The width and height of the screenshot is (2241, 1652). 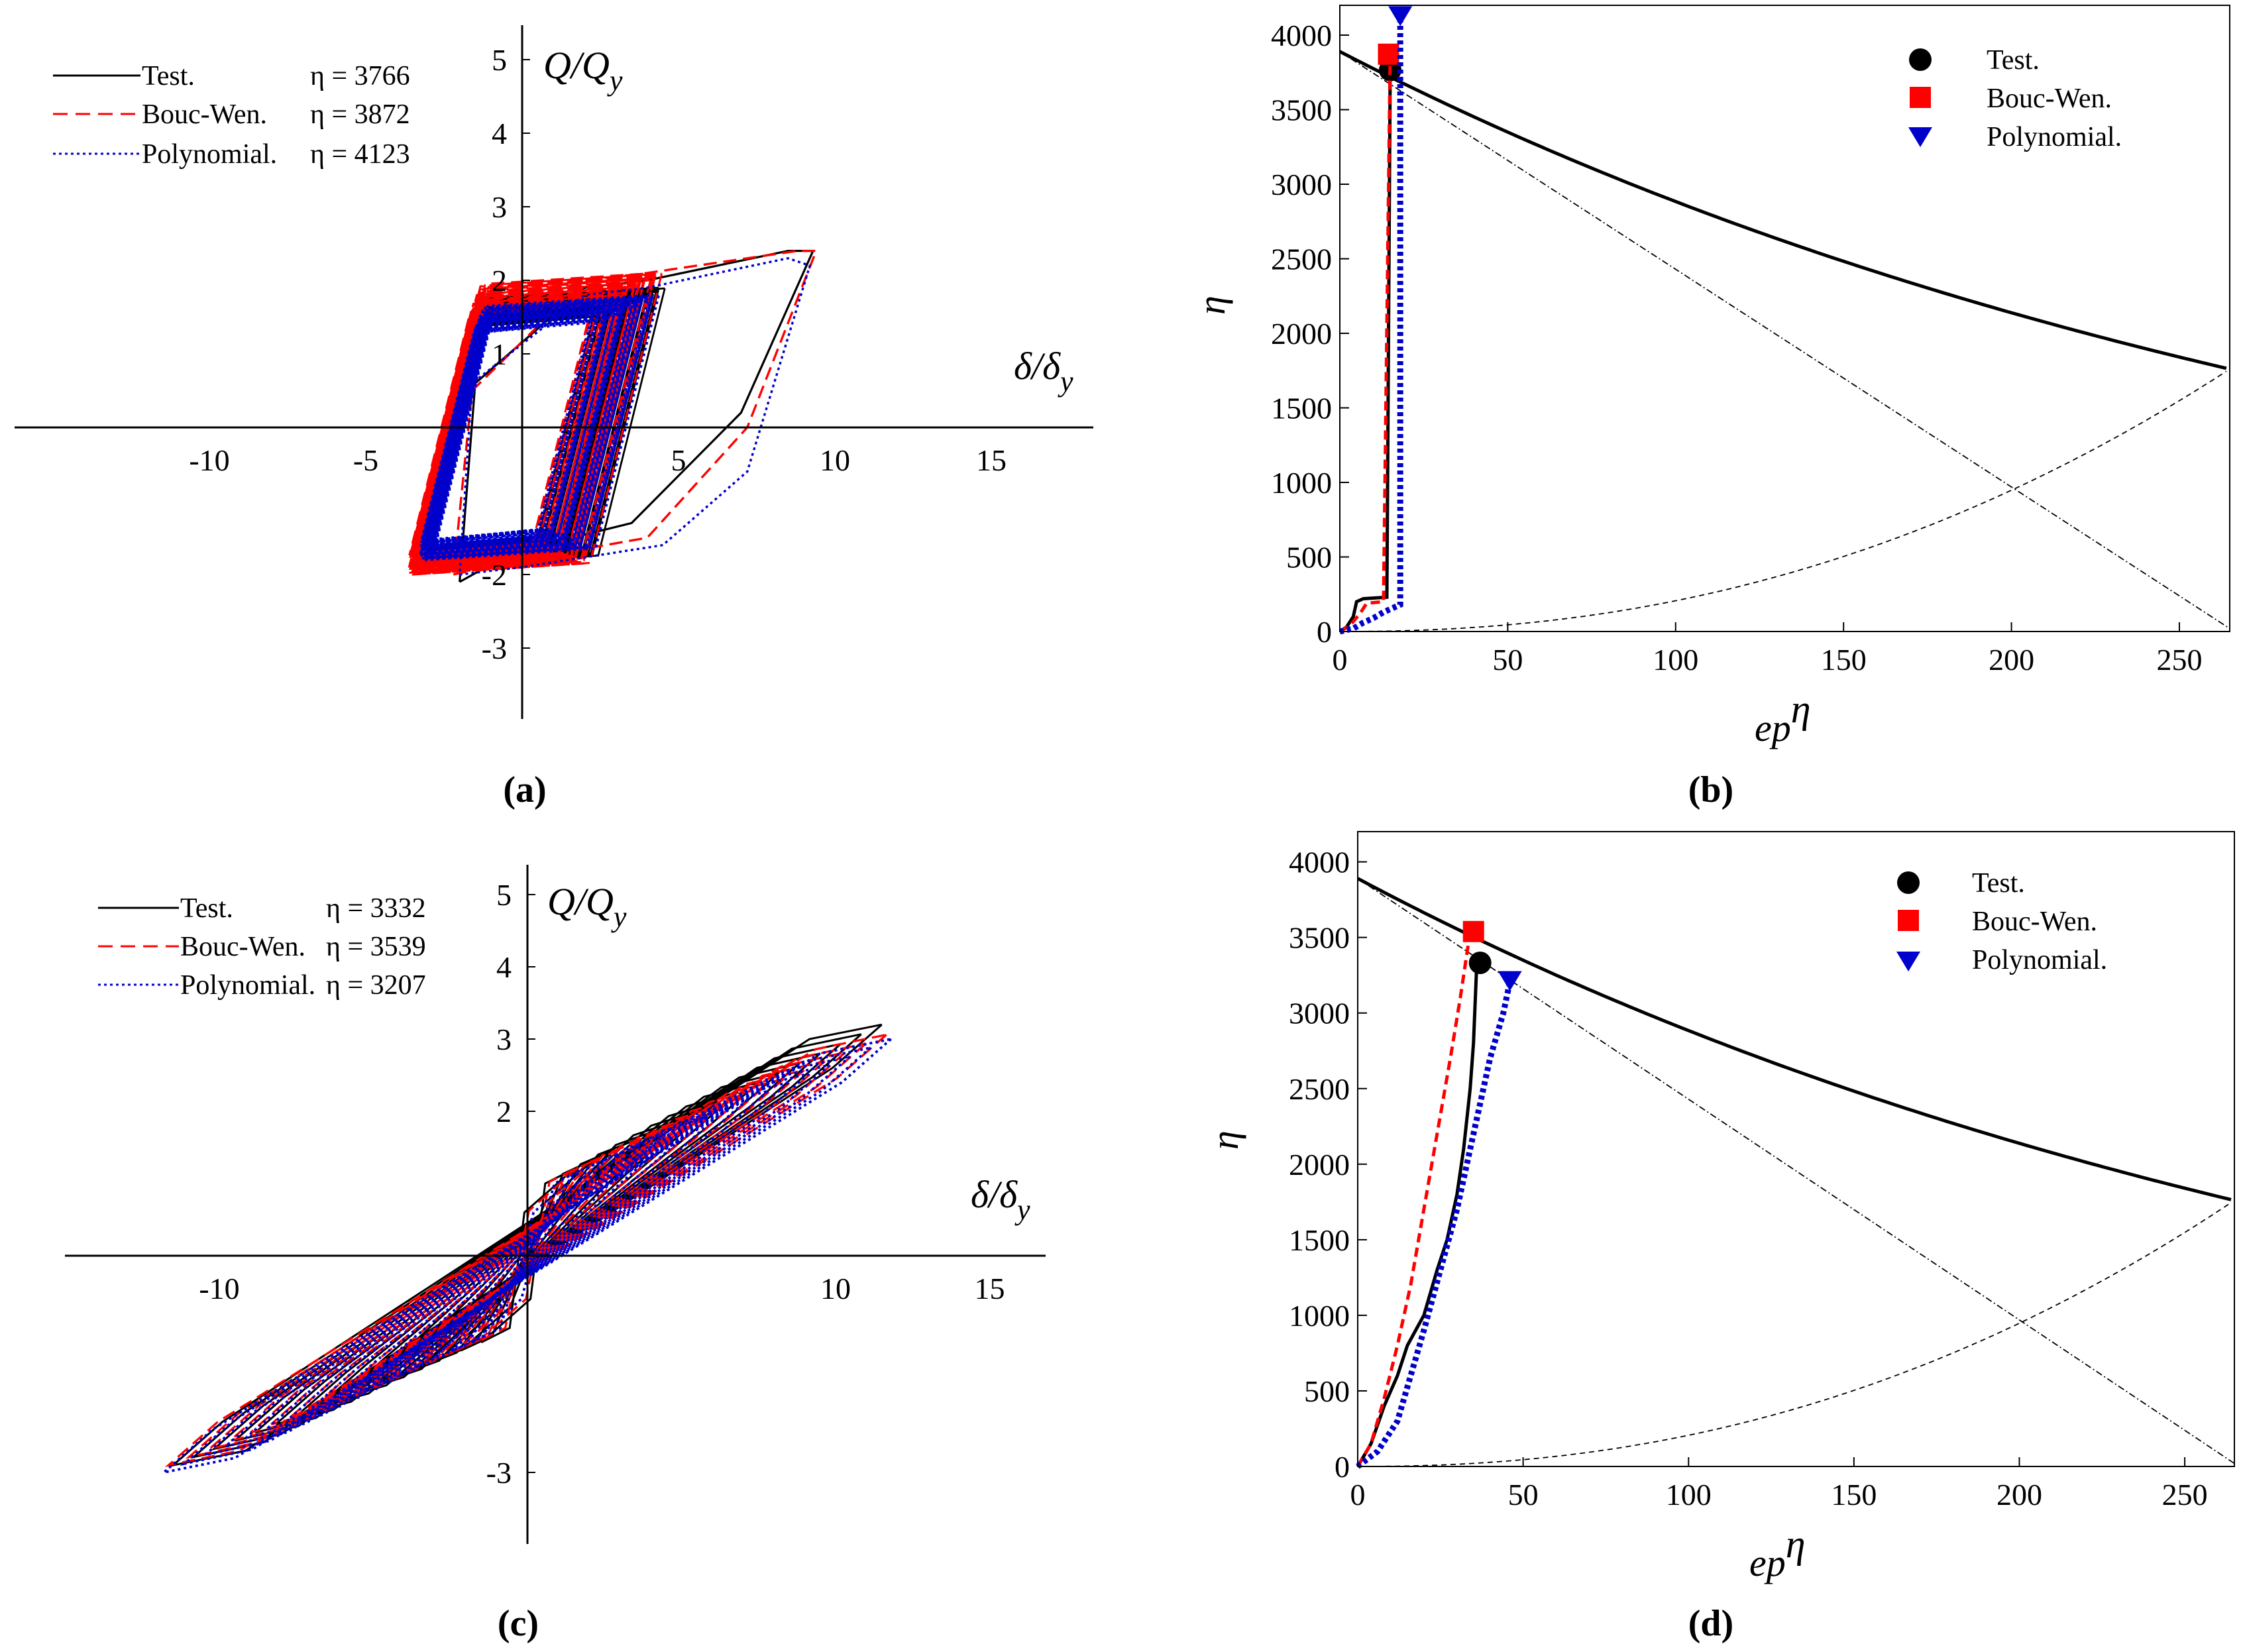 What do you see at coordinates (1301, 35) in the screenshot?
I see `y-tick-label-b: 4000` at bounding box center [1301, 35].